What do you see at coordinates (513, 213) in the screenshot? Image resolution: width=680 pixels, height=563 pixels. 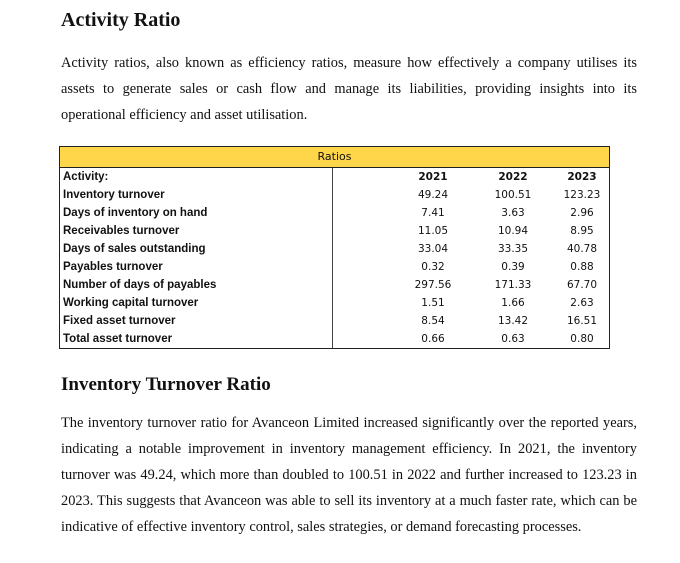 I see `cell-2022: 3.63` at bounding box center [513, 213].